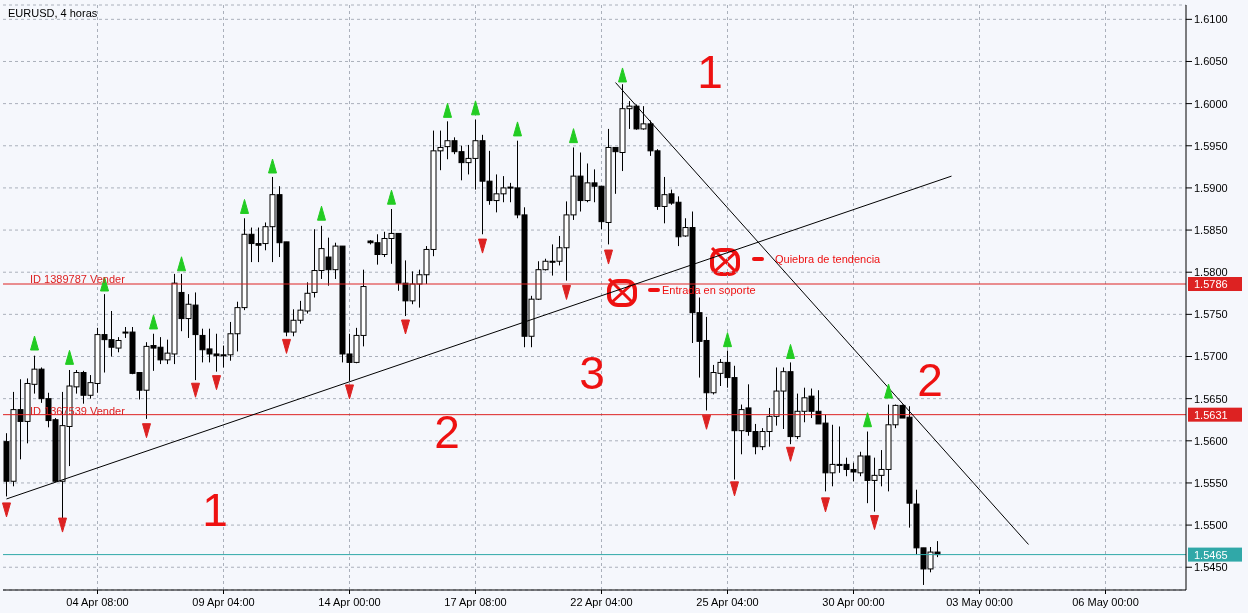 Image resolution: width=1248 pixels, height=613 pixels. Describe the element at coordinates (475, 602) in the screenshot. I see `x-tick-label: 17 Apr 08:00` at that location.